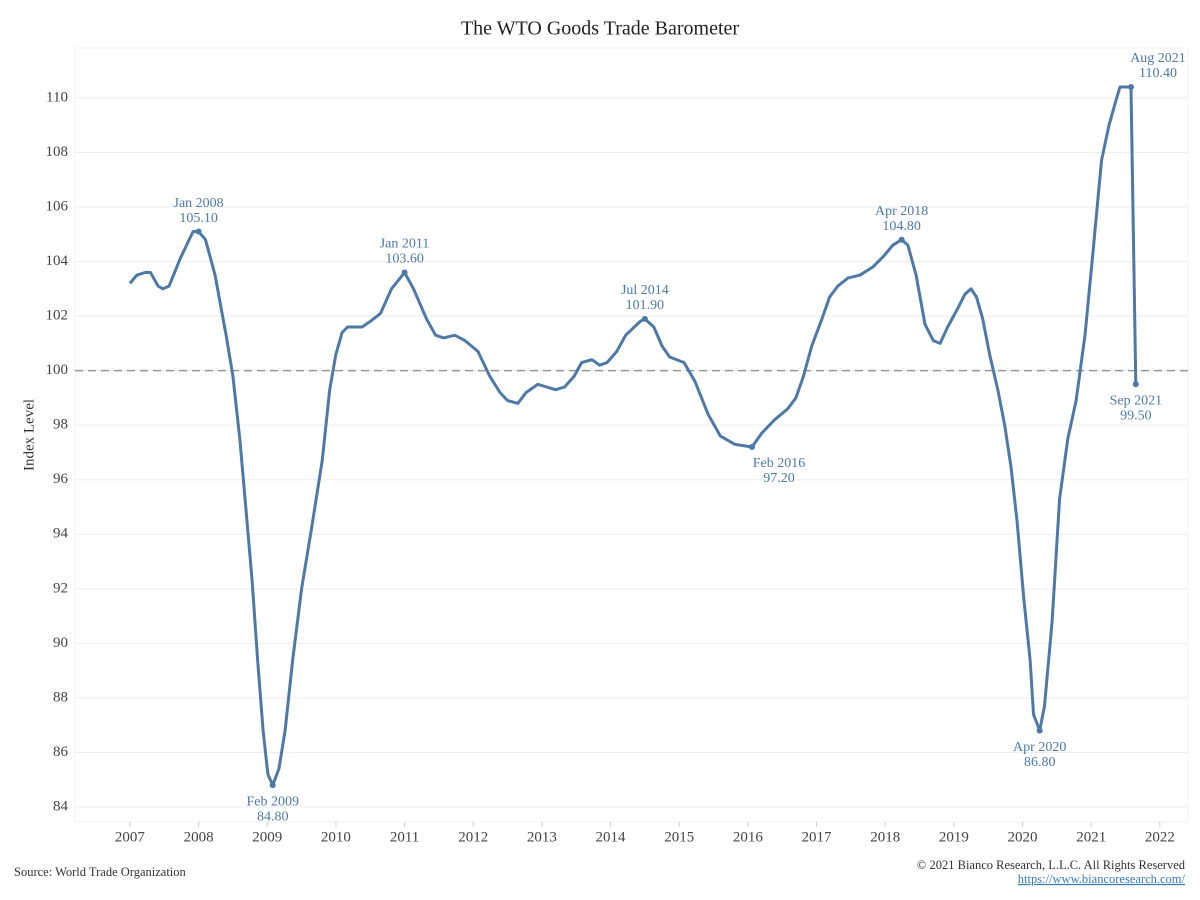  Describe the element at coordinates (1102, 879) in the screenshot. I see `url: https://www.biancoresearch.com/` at that location.